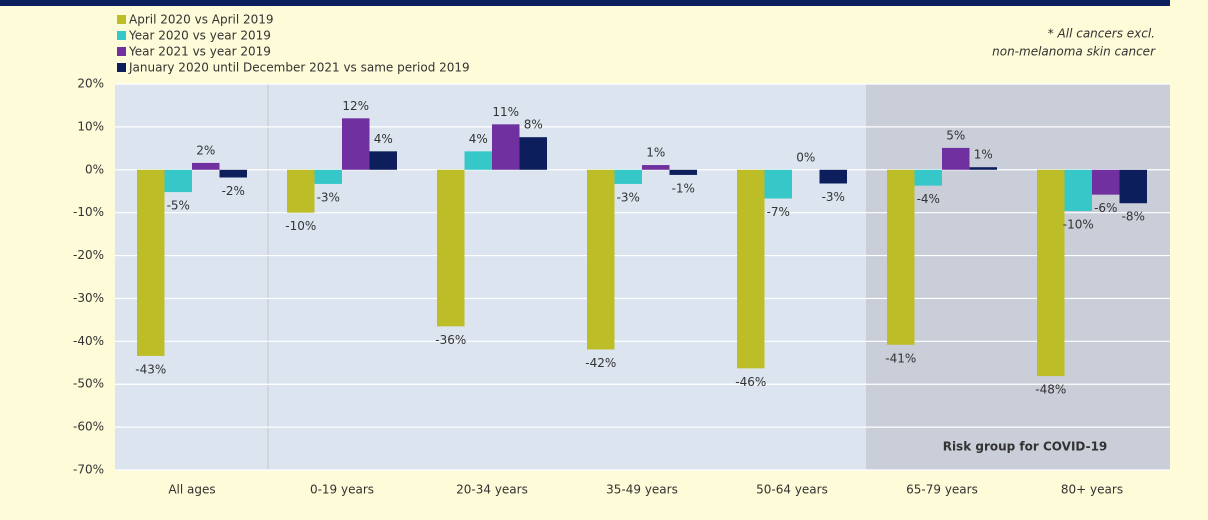 This screenshot has height=520, width=1208. What do you see at coordinates (1050, 390) in the screenshot?
I see `value-label: -48%` at bounding box center [1050, 390].